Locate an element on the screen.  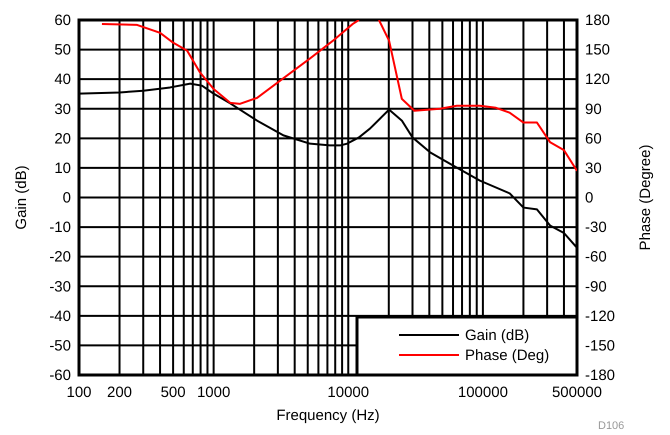
y2-tick-label: -30 is located at coordinates (596, 227).